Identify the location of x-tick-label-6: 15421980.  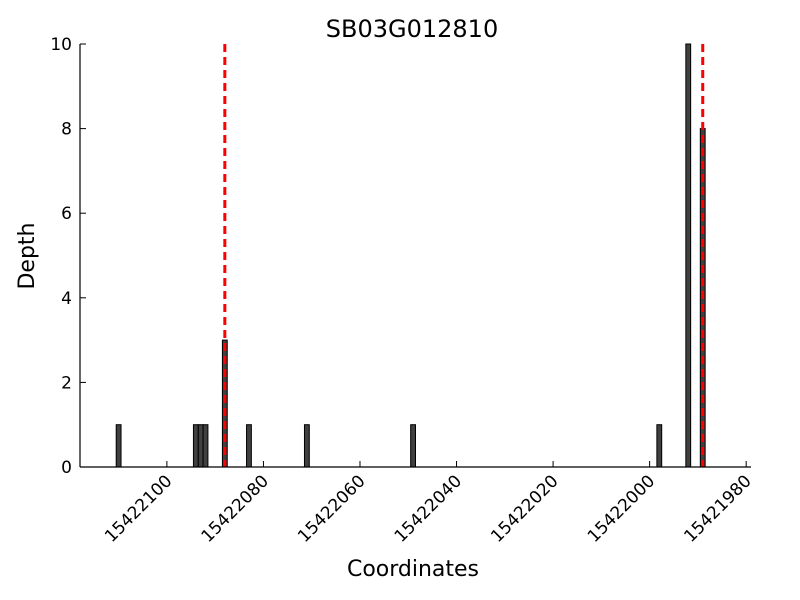
(717, 508).